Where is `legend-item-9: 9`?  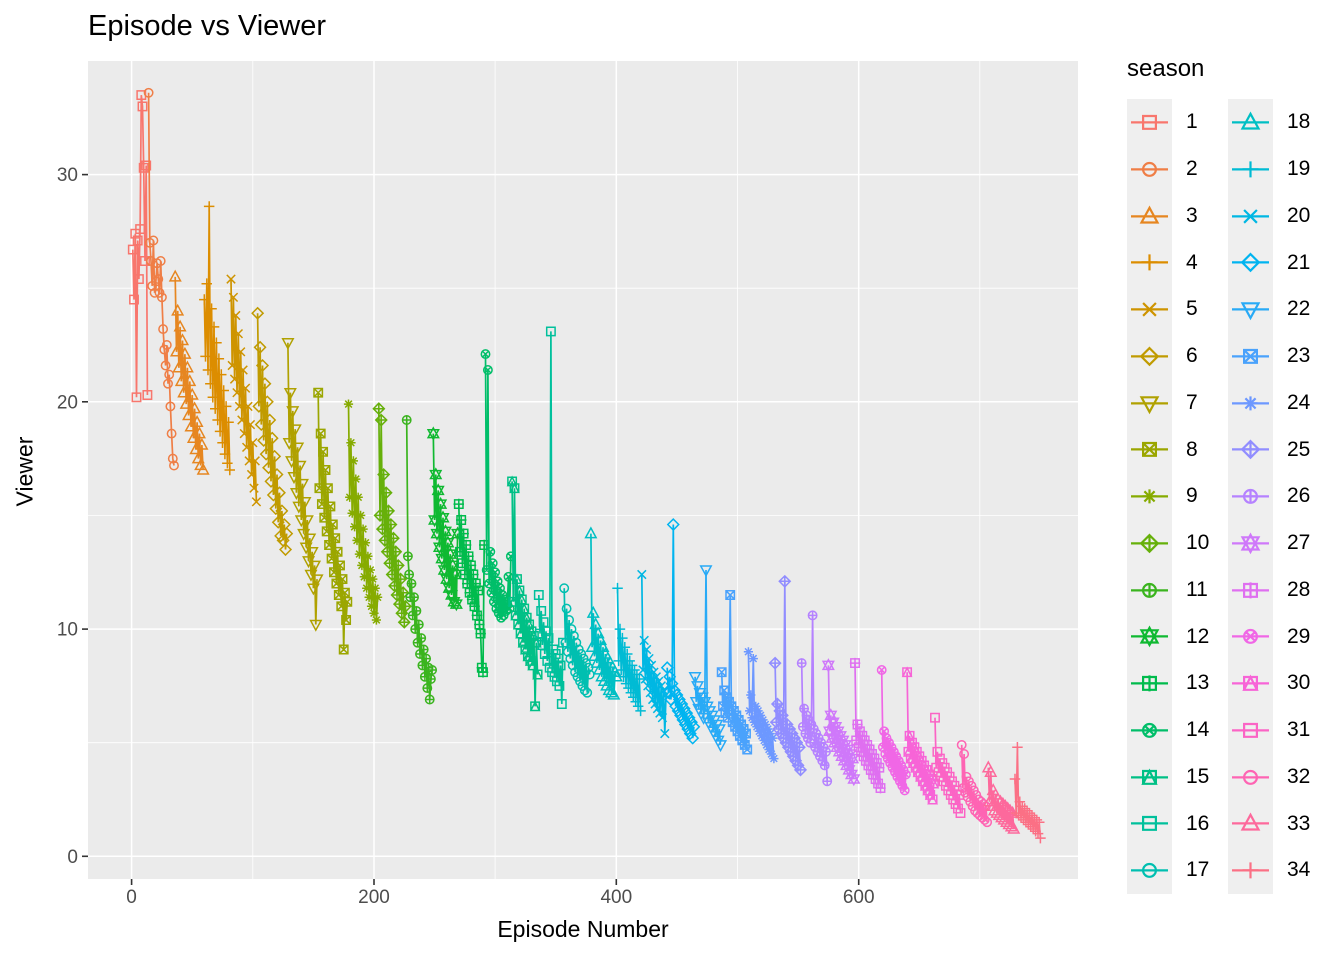
legend-item-9: 9 is located at coordinates (1177, 496).